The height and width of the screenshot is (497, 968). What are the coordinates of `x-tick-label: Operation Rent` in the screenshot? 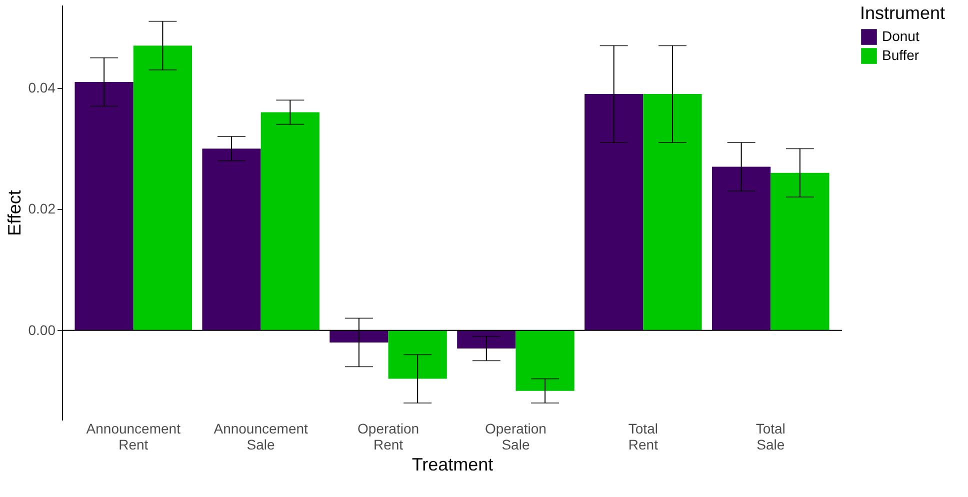 It's located at (389, 436).